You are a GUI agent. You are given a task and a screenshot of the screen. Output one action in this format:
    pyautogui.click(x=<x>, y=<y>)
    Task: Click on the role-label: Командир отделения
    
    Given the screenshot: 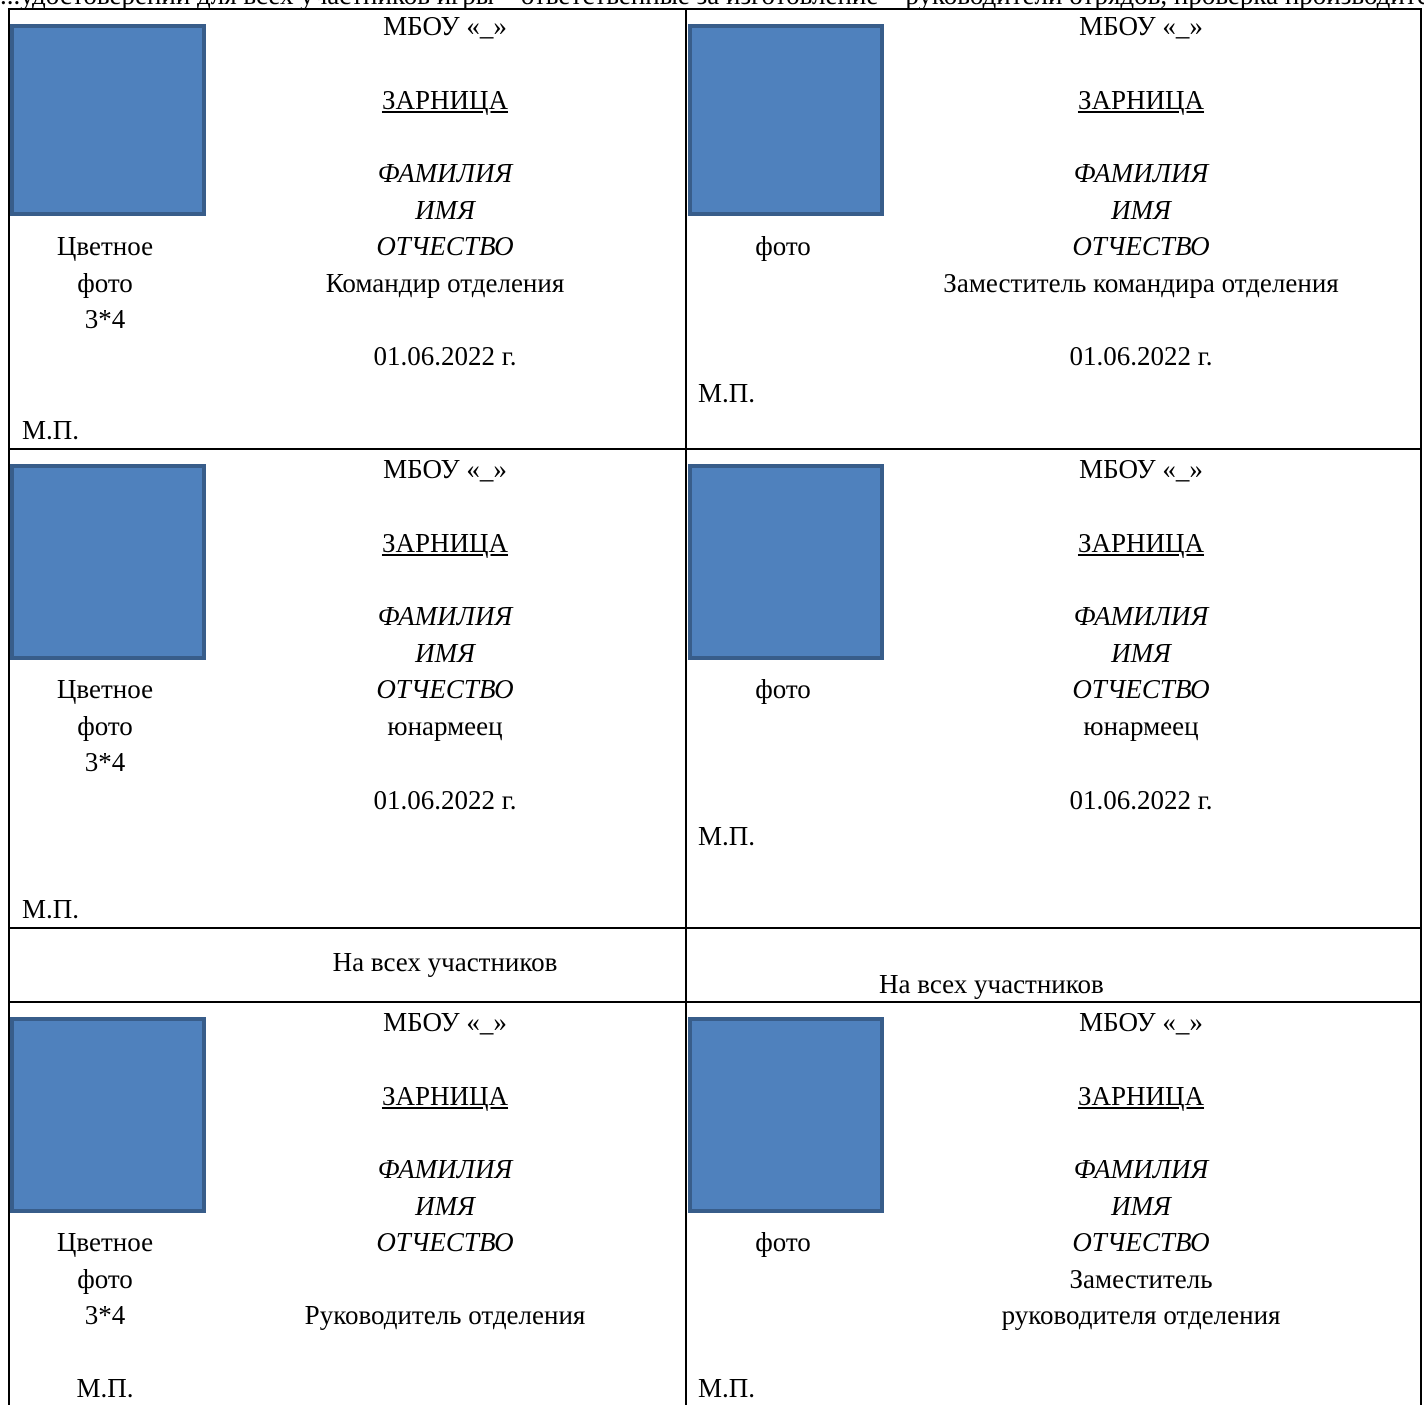 What is the action you would take?
    pyautogui.click(x=445, y=283)
    